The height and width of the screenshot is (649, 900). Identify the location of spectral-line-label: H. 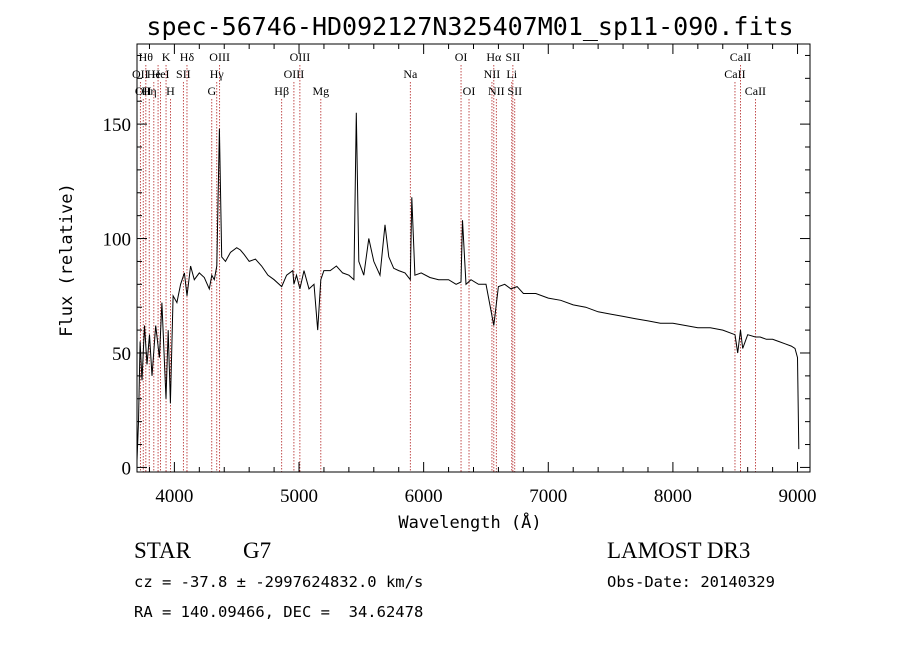
(170, 91).